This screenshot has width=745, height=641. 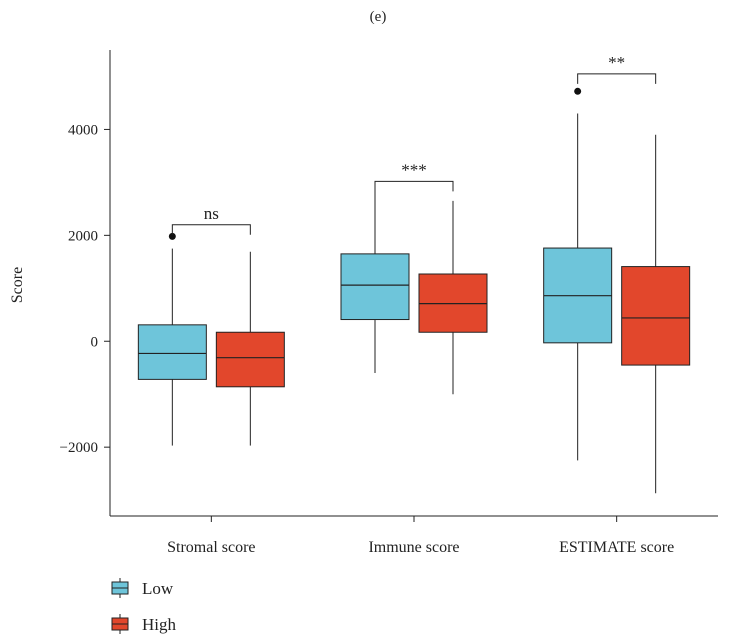 I want to click on legend-entry-low: Low, so click(x=142, y=588).